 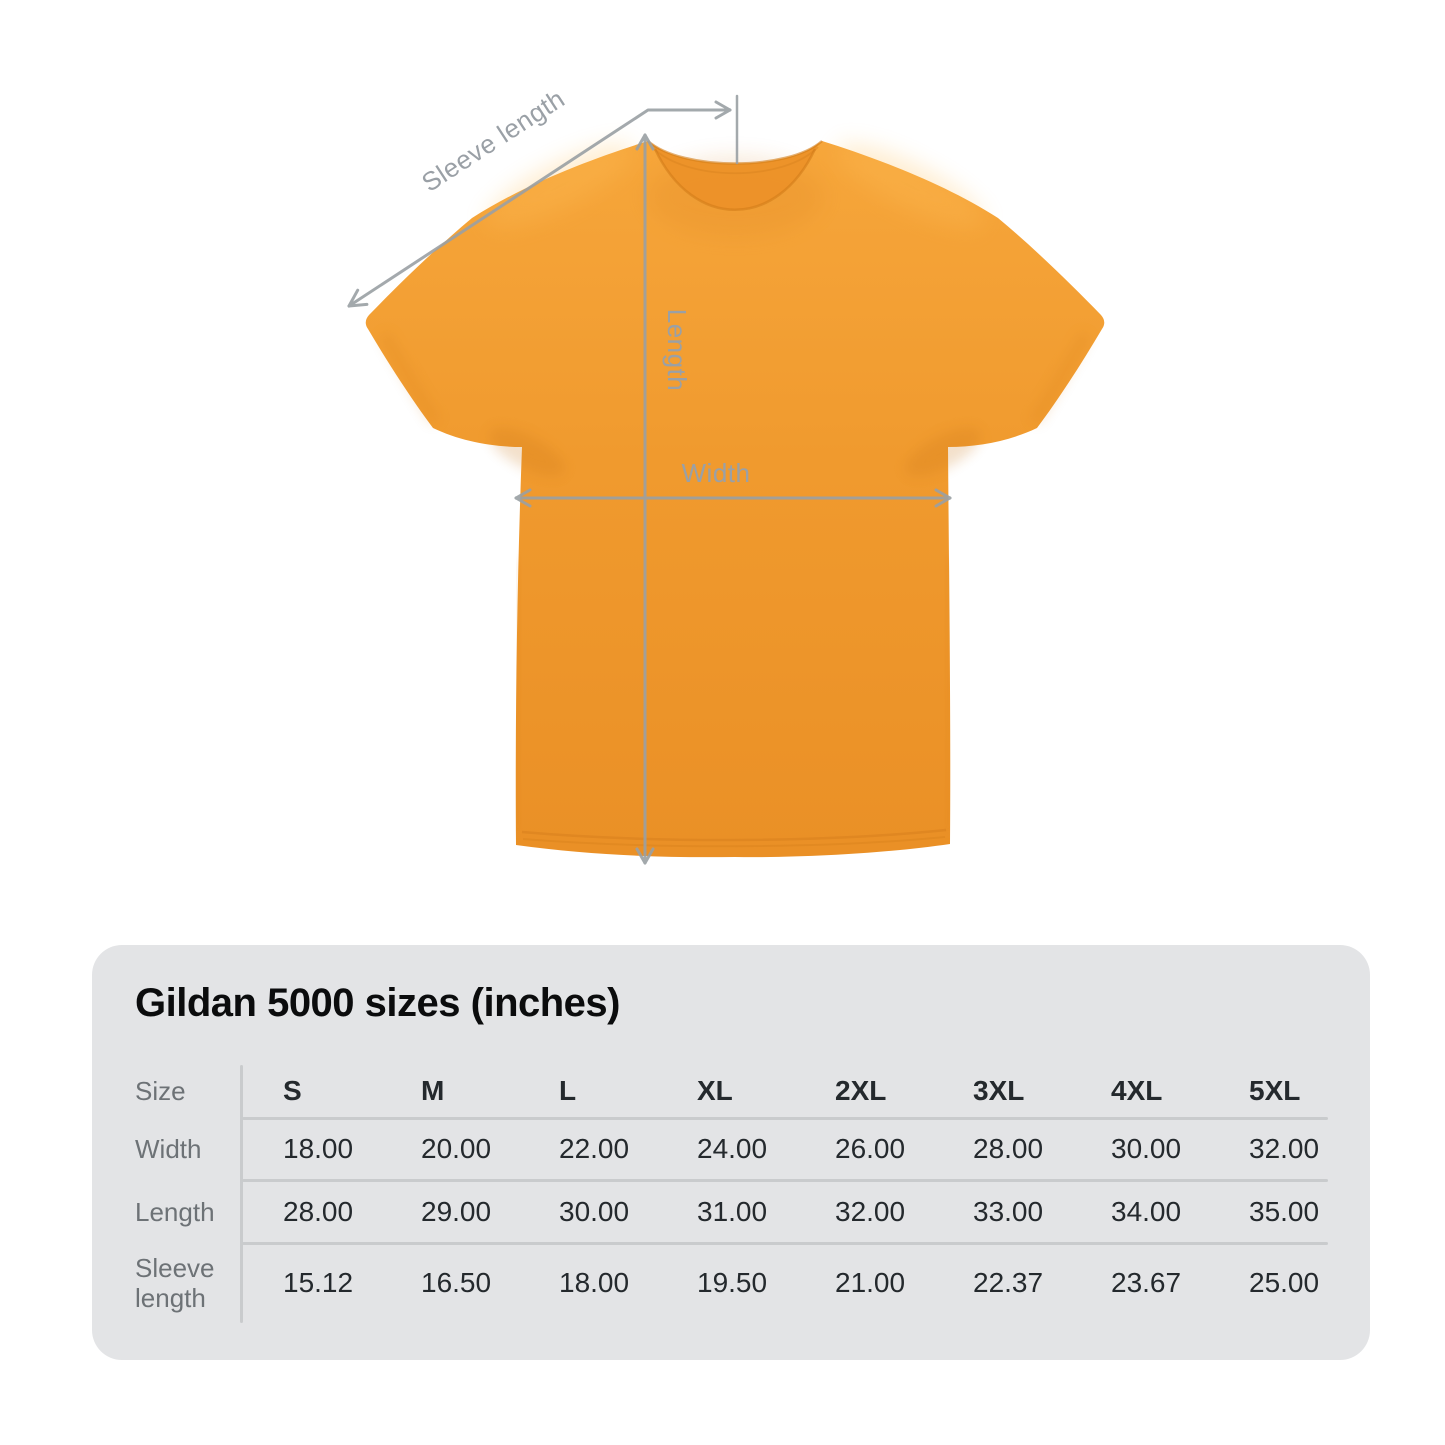 I want to click on collar, so click(x=735, y=175).